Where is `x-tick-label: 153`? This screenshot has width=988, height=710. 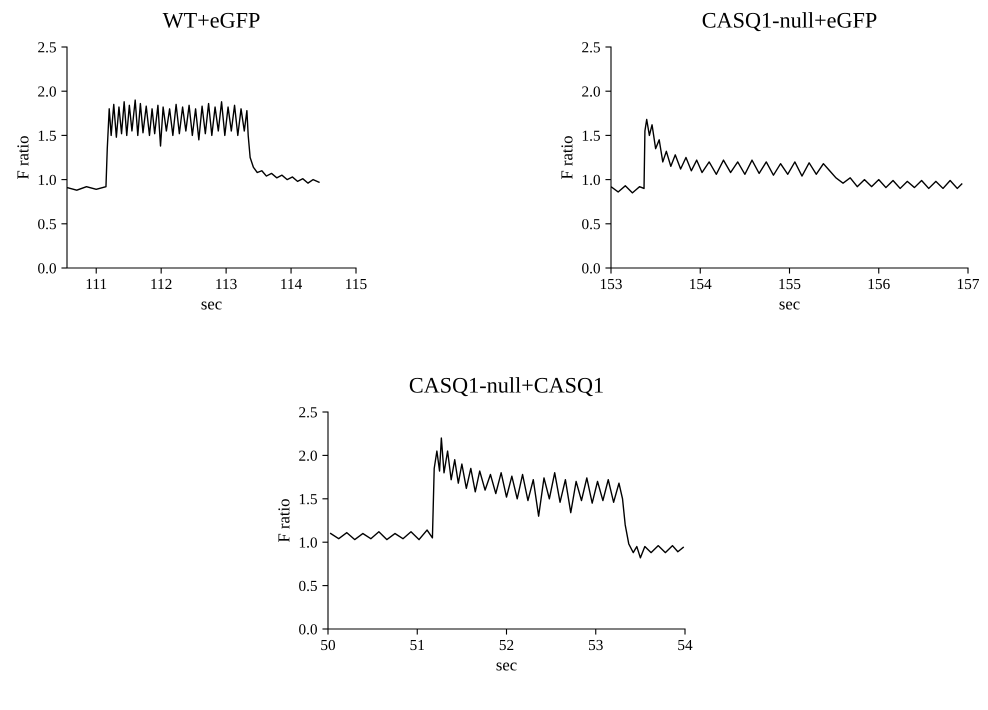
x-tick-label: 153 is located at coordinates (611, 284).